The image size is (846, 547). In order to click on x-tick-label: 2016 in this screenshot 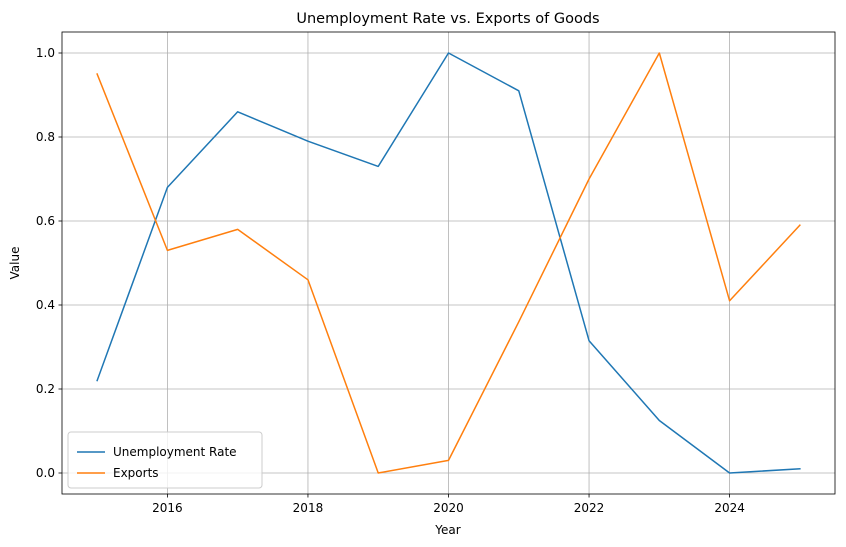, I will do `click(167, 508)`.